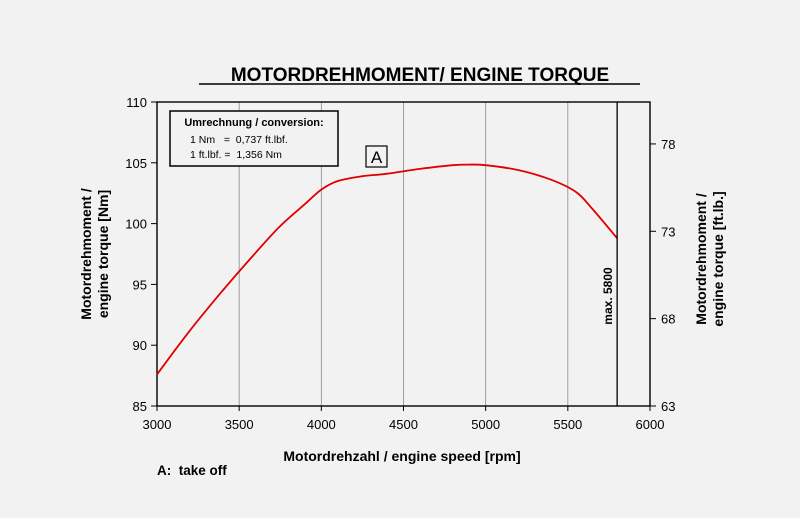 The image size is (800, 518). What do you see at coordinates (668, 144) in the screenshot?
I see `y-right-tick-label: 78` at bounding box center [668, 144].